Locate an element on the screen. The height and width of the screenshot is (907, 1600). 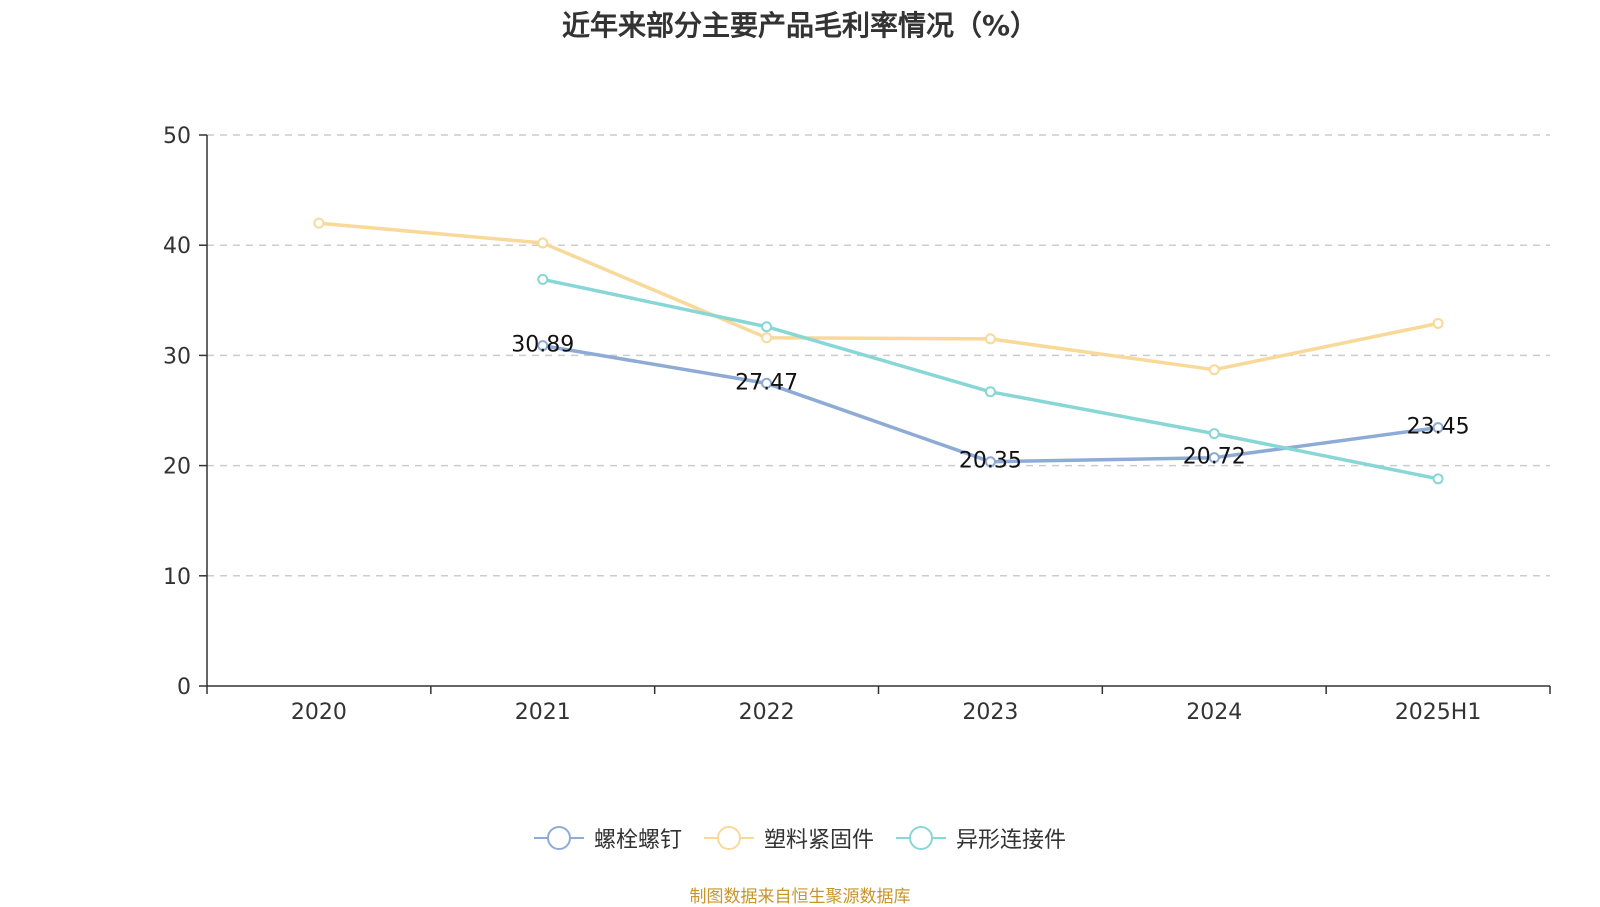
x-tick-label: 2024 is located at coordinates (1214, 712).